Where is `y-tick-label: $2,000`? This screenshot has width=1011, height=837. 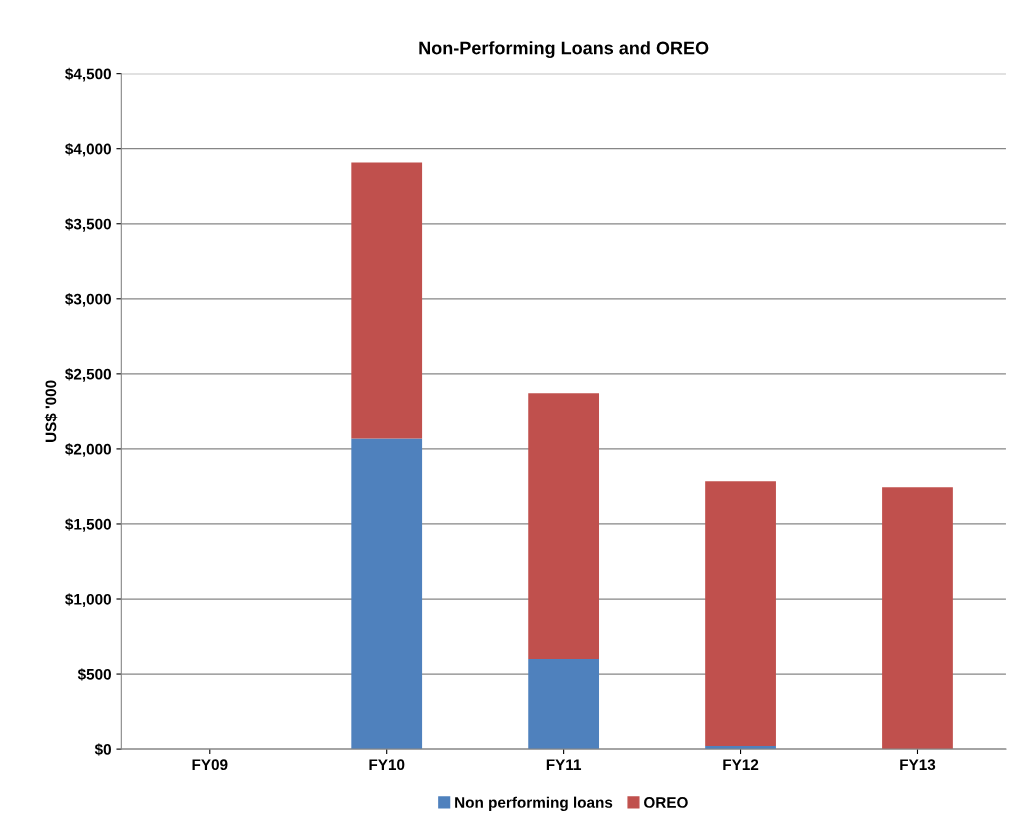 y-tick-label: $2,000 is located at coordinates (88, 450).